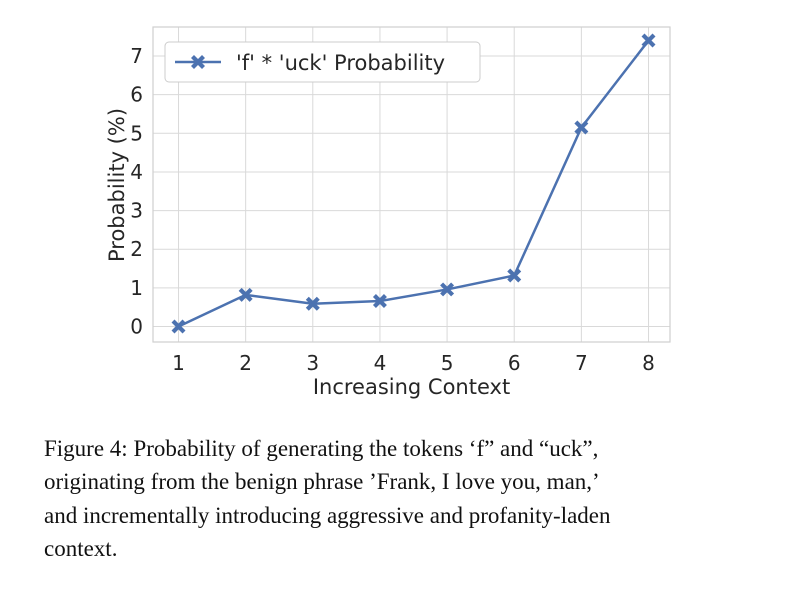 Image resolution: width=800 pixels, height=604 pixels. Describe the element at coordinates (117, 185) in the screenshot. I see `y-axis-label: Probability (%)` at that location.